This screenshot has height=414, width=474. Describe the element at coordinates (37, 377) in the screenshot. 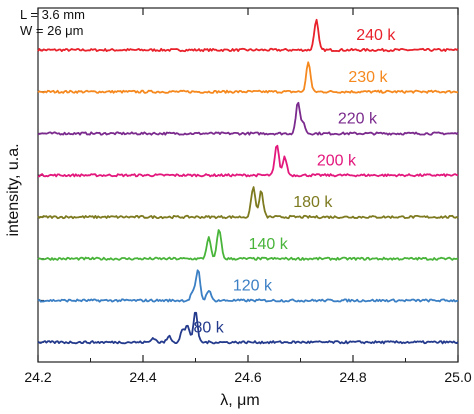

I see `x-tick-label: 24.2` at that location.